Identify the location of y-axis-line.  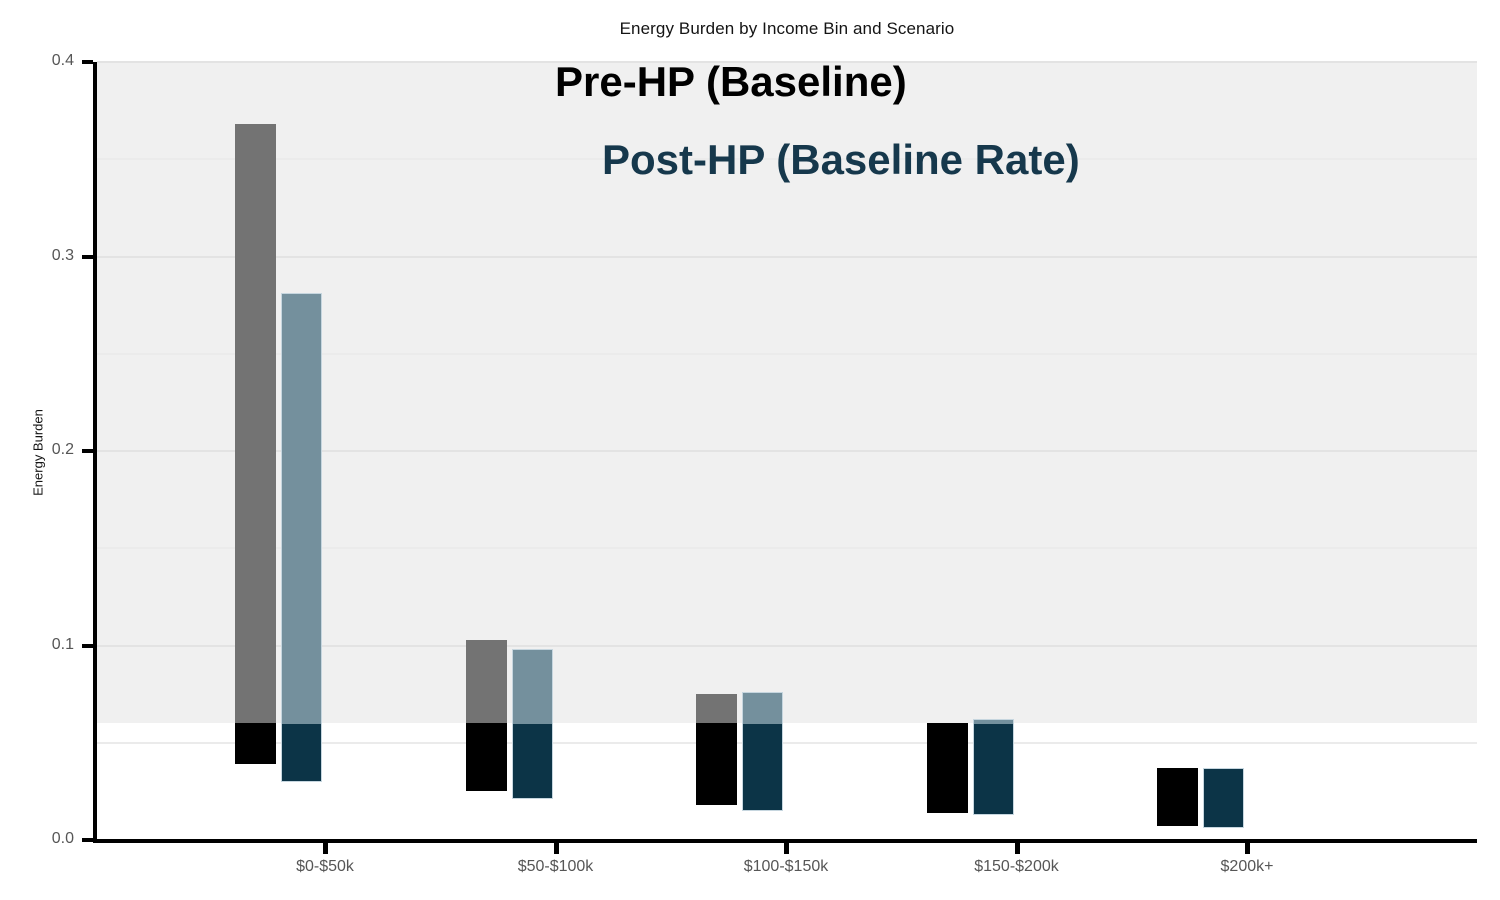
(95, 452).